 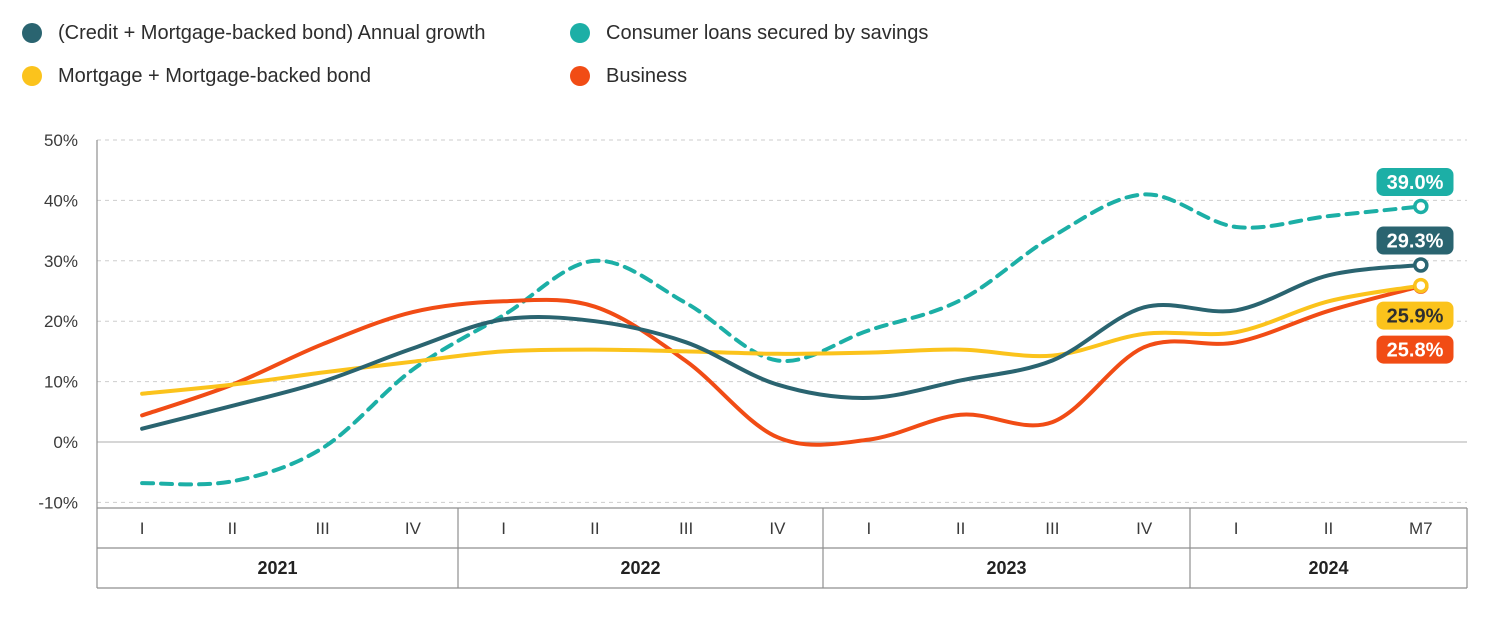 What do you see at coordinates (1421, 528) in the screenshot?
I see `x-axis-quarter-label: M7` at bounding box center [1421, 528].